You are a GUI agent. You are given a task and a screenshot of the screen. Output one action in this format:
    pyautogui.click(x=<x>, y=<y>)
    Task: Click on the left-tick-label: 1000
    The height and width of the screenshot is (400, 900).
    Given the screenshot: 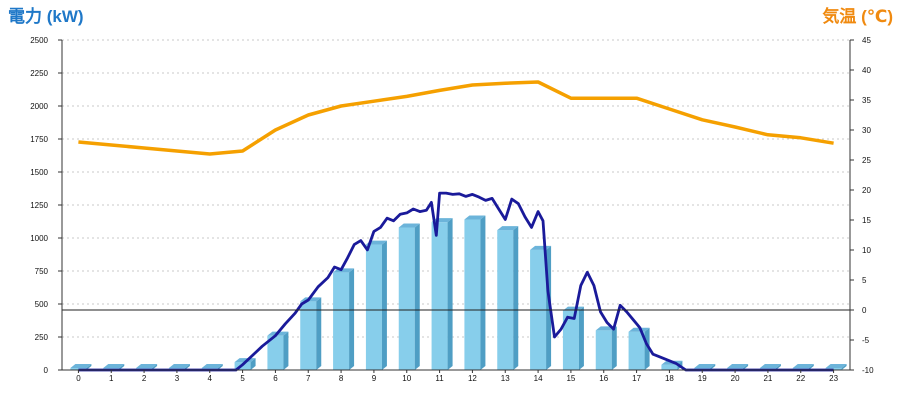 What is the action you would take?
    pyautogui.click(x=39, y=238)
    